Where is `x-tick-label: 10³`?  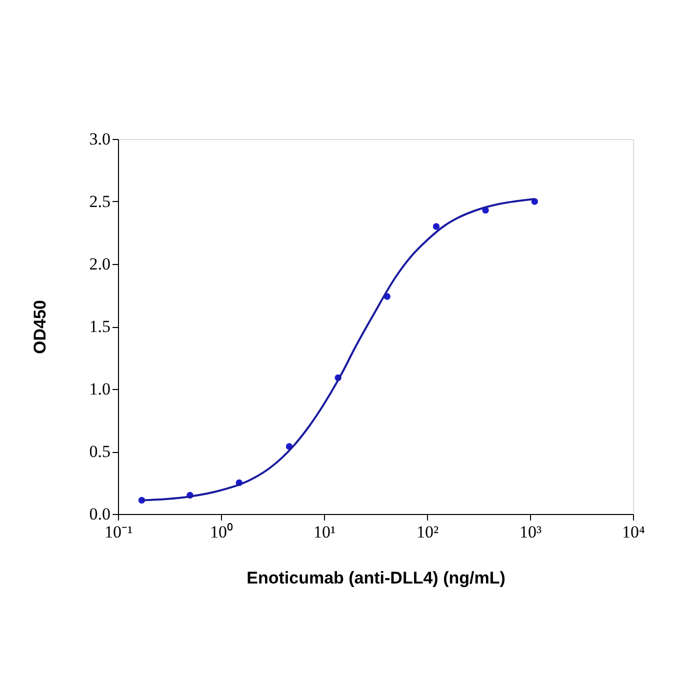 x-tick-label: 10³ is located at coordinates (530, 532).